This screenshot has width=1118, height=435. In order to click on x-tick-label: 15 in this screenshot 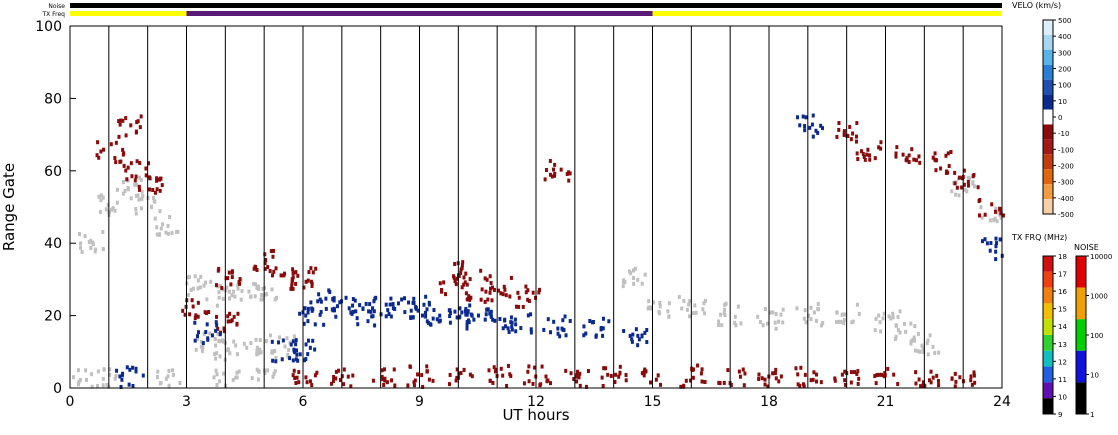, I will do `click(653, 402)`.